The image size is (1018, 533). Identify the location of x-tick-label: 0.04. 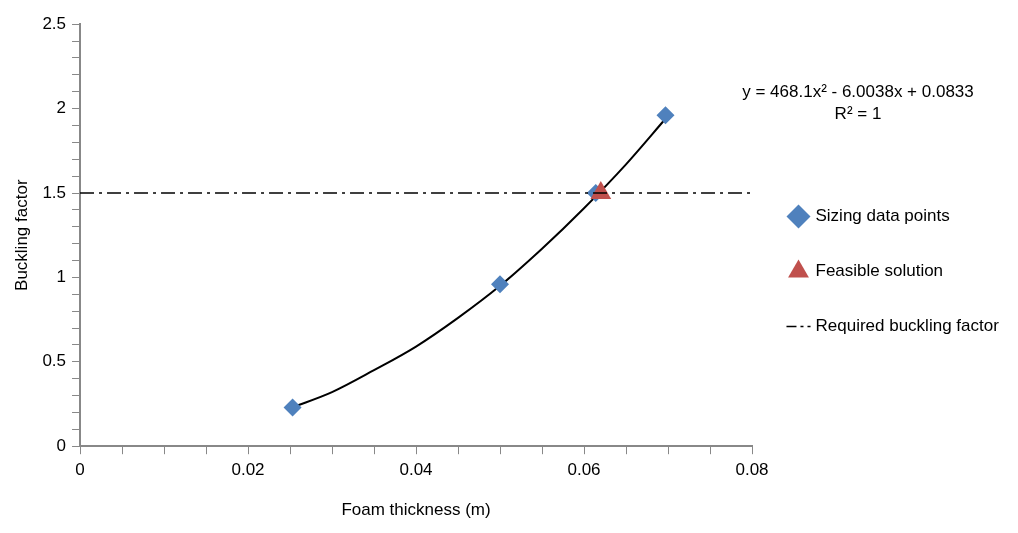
(416, 470).